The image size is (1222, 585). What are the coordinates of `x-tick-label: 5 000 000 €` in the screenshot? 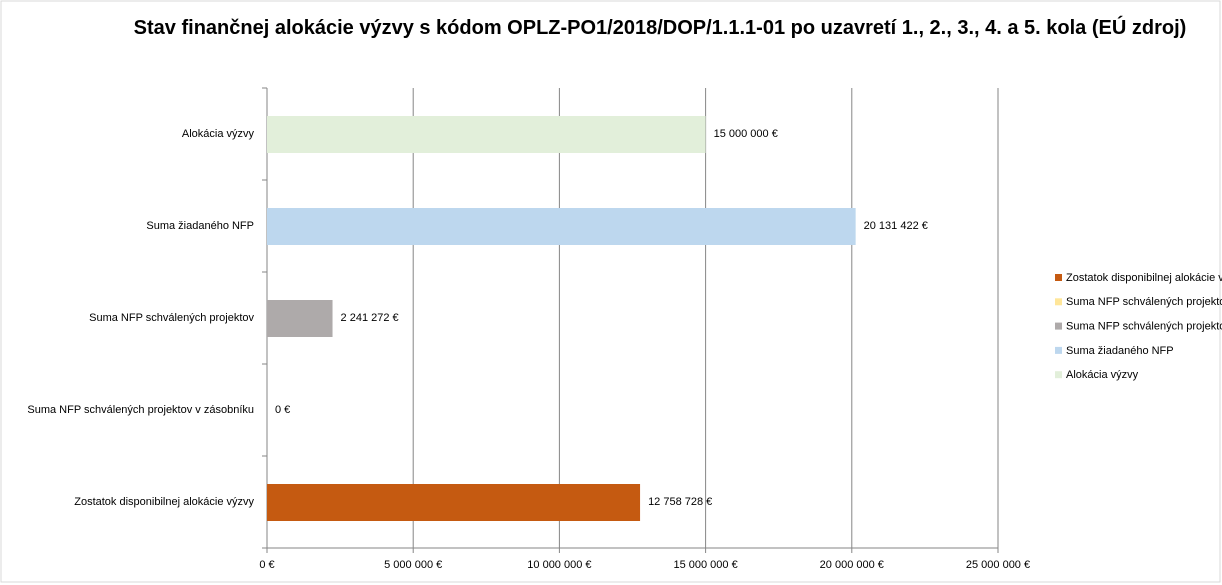 It's located at (413, 565).